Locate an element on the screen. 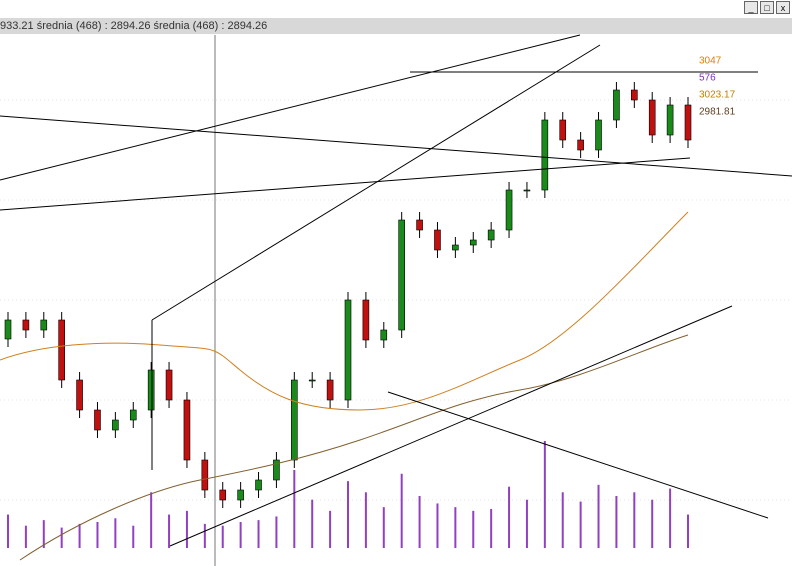  minimize-button: _ is located at coordinates (751, 7).